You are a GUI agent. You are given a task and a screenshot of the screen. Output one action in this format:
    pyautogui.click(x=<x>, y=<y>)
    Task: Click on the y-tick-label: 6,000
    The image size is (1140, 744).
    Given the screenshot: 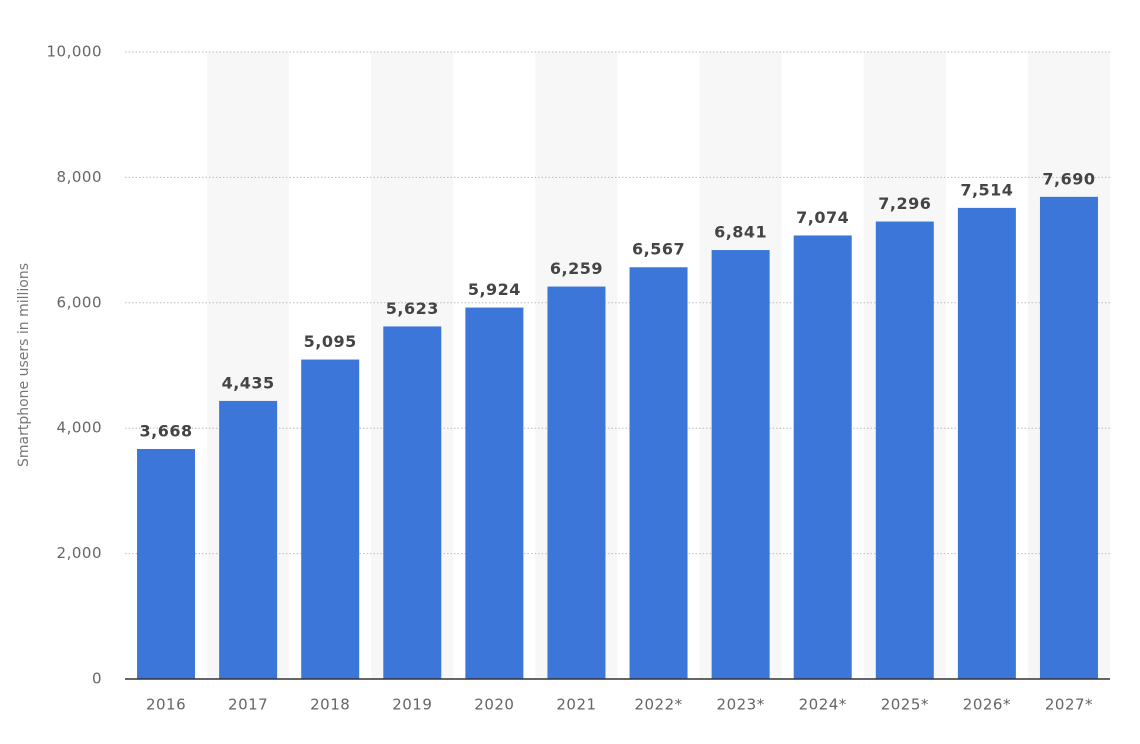 What is the action you would take?
    pyautogui.click(x=79, y=302)
    